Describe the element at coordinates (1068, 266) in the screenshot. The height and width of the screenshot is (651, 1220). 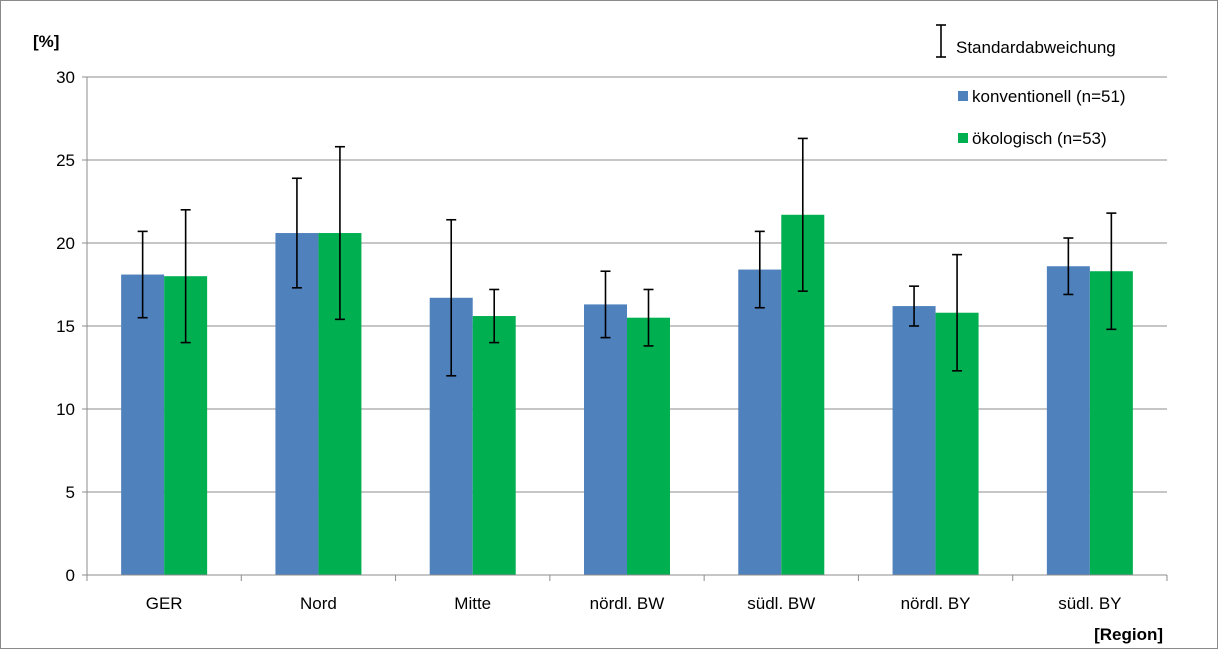
I see `error-bar-konventionell-suedl-by` at that location.